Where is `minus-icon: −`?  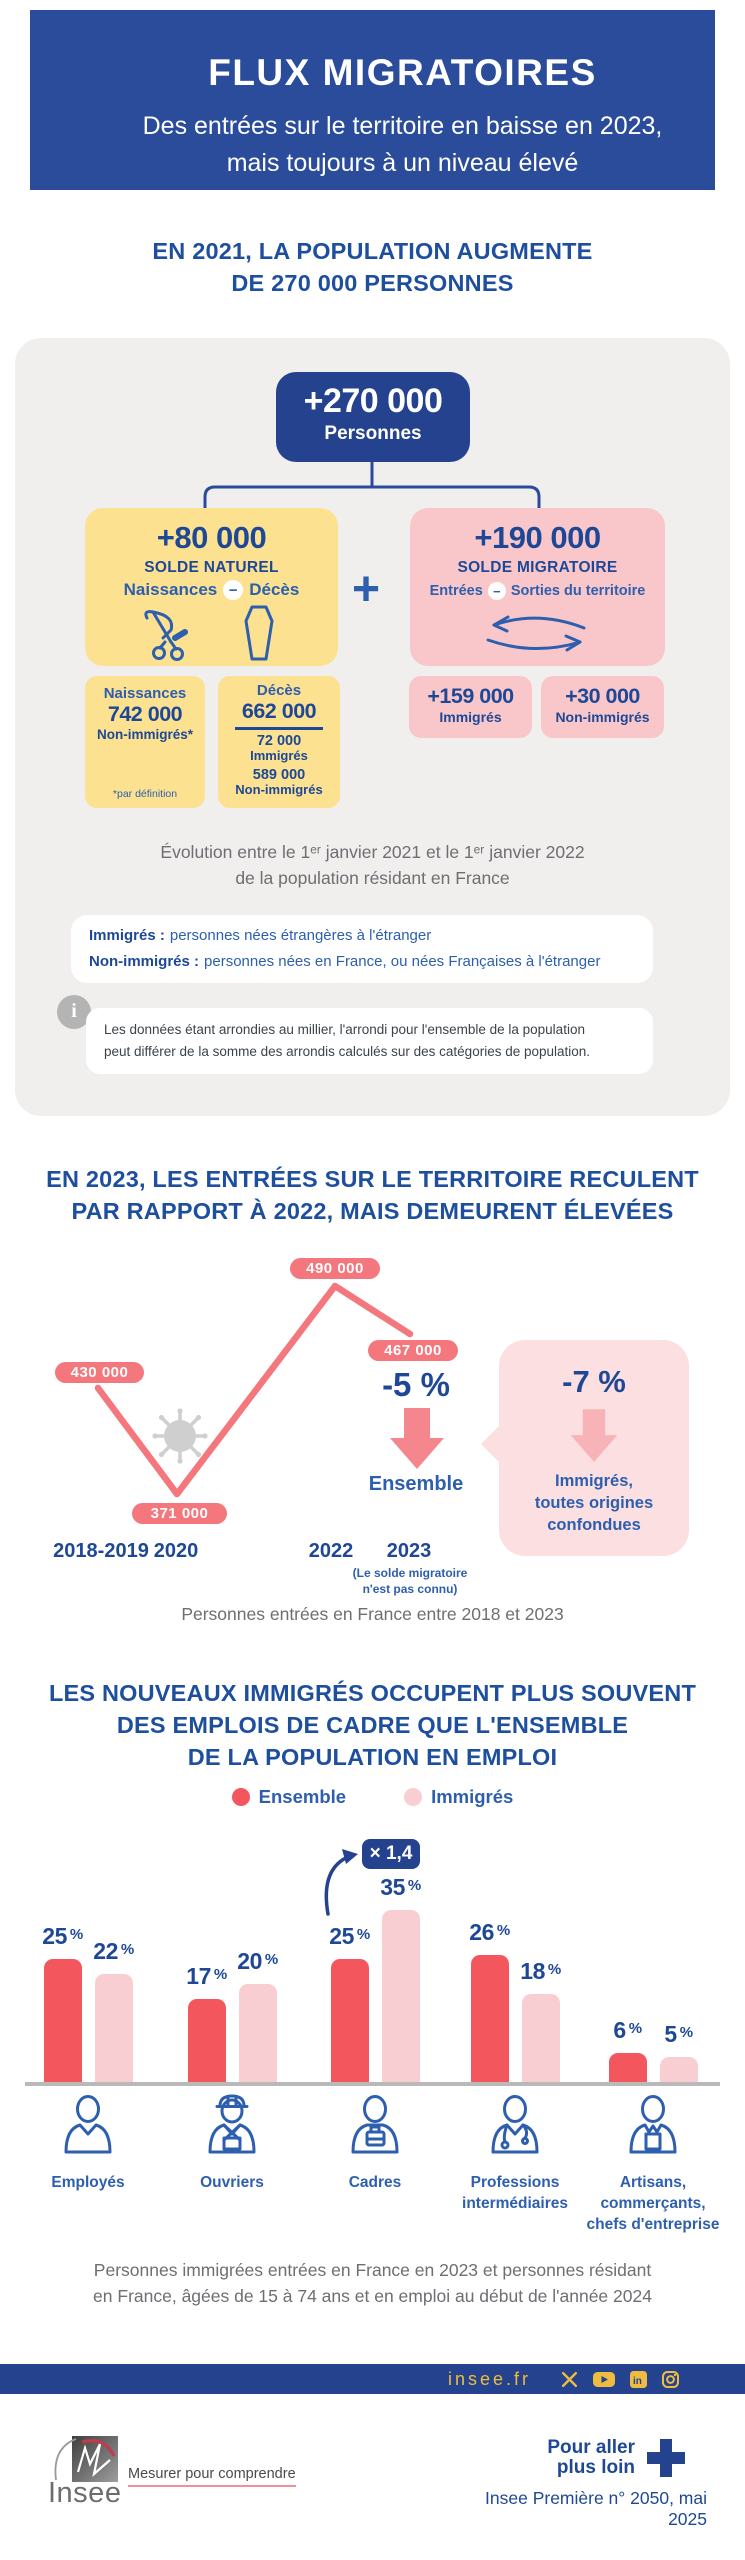
minus-icon: − is located at coordinates (233, 590).